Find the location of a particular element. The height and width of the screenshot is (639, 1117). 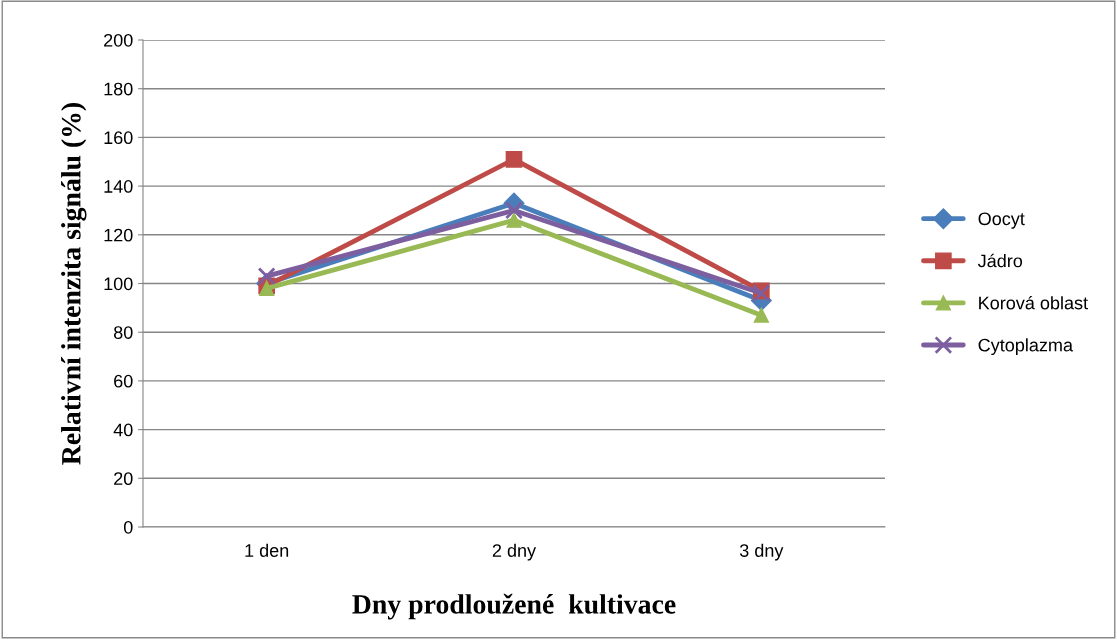

x-tick-label: 2 dny is located at coordinates (514, 552).